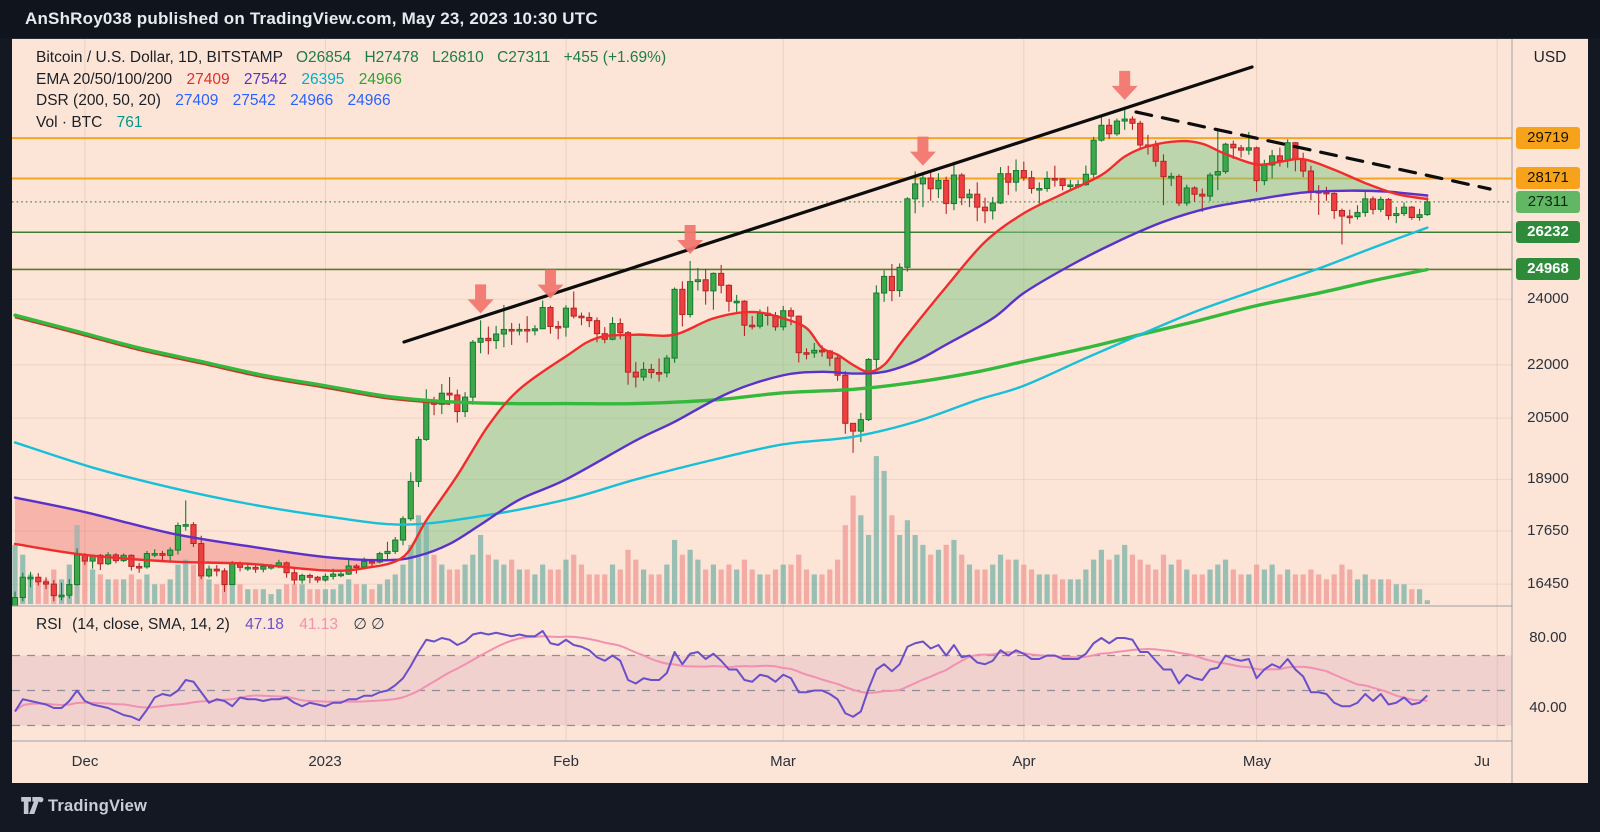  I want to click on time-label-Ju: Ju, so click(1482, 761).